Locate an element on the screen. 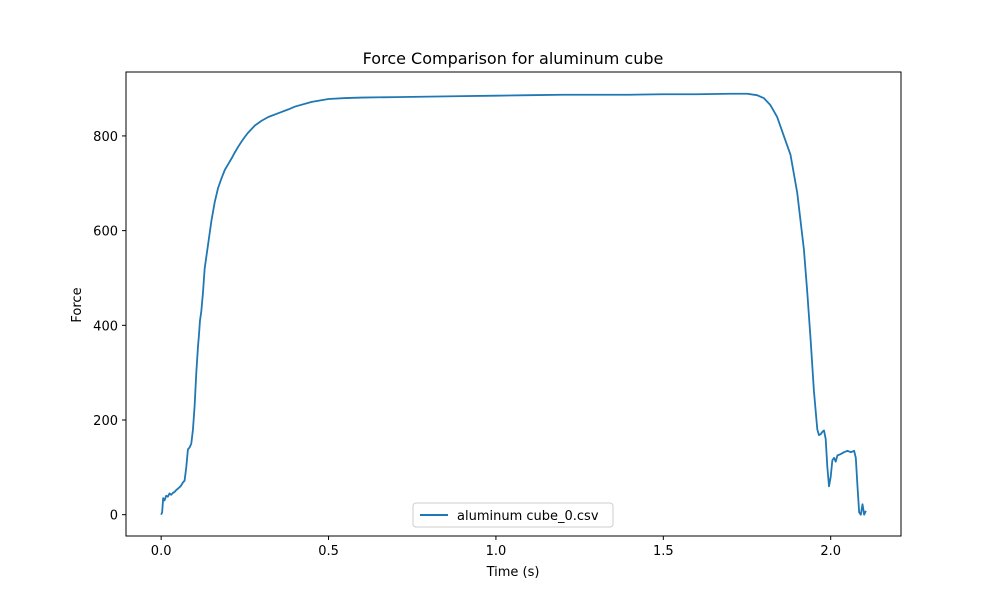  y-tick-label: 800 is located at coordinates (105, 137).